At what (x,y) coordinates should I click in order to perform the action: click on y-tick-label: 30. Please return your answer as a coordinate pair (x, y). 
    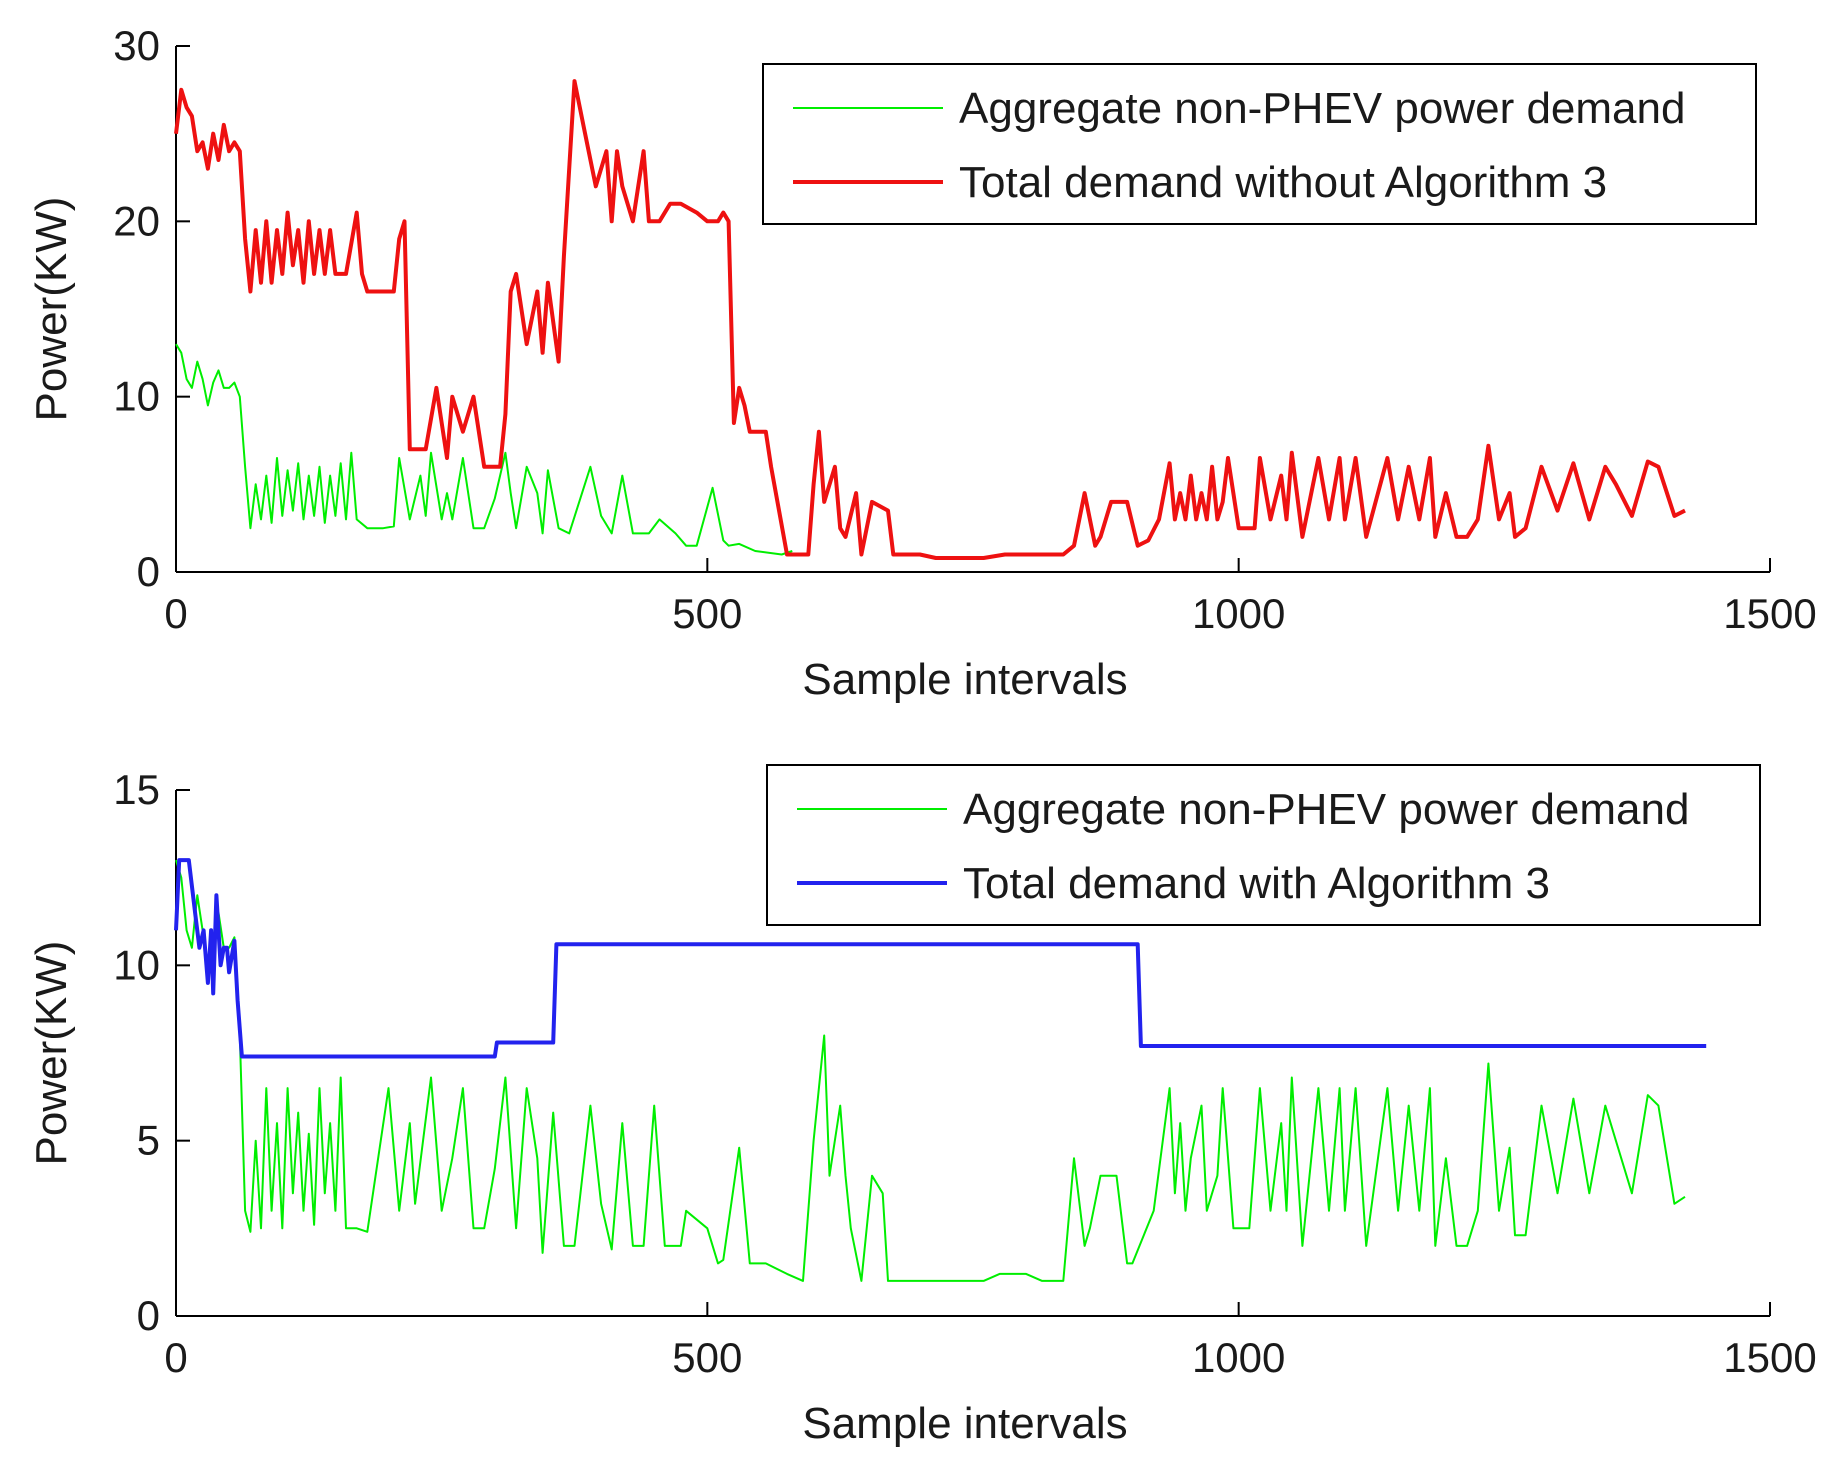
    Looking at the image, I should click on (136, 45).